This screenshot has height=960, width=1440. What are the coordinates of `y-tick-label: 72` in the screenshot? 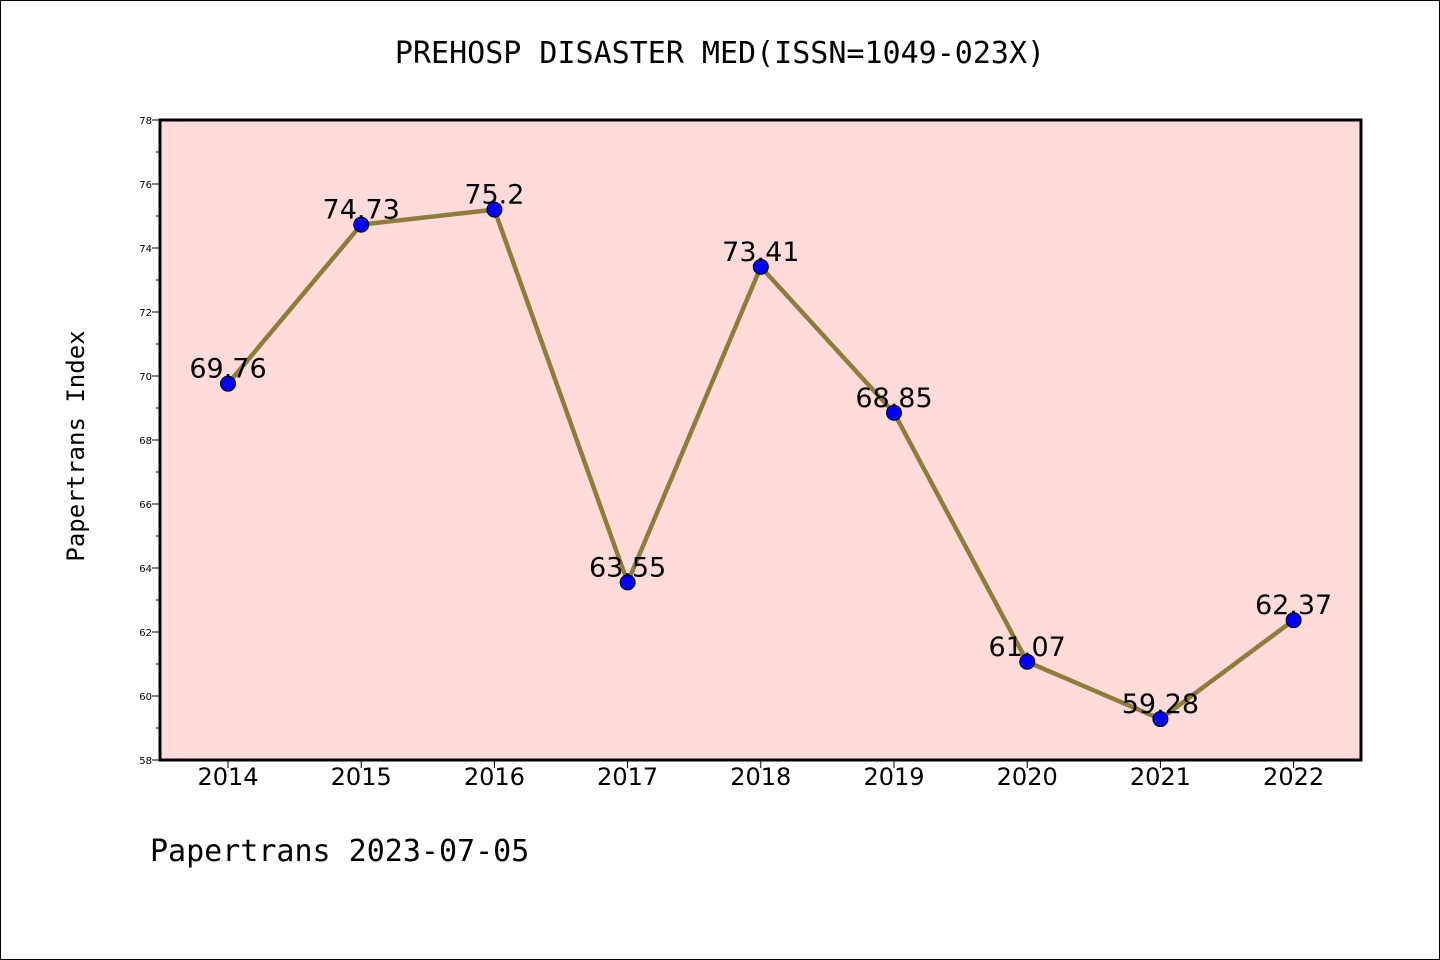 It's located at (145, 313).